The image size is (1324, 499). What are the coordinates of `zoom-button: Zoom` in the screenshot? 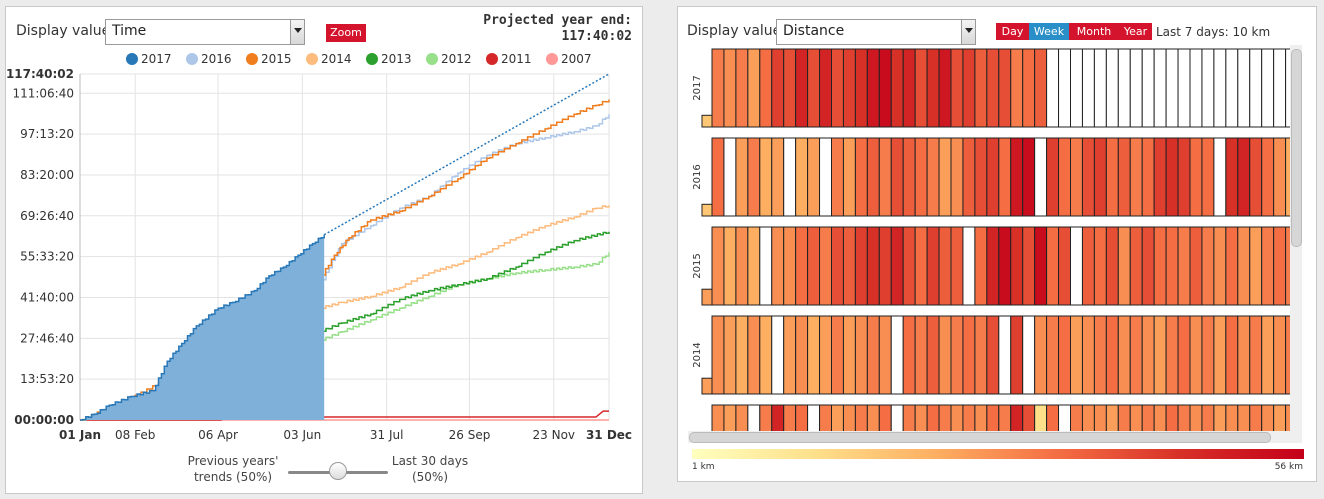 It's located at (346, 33).